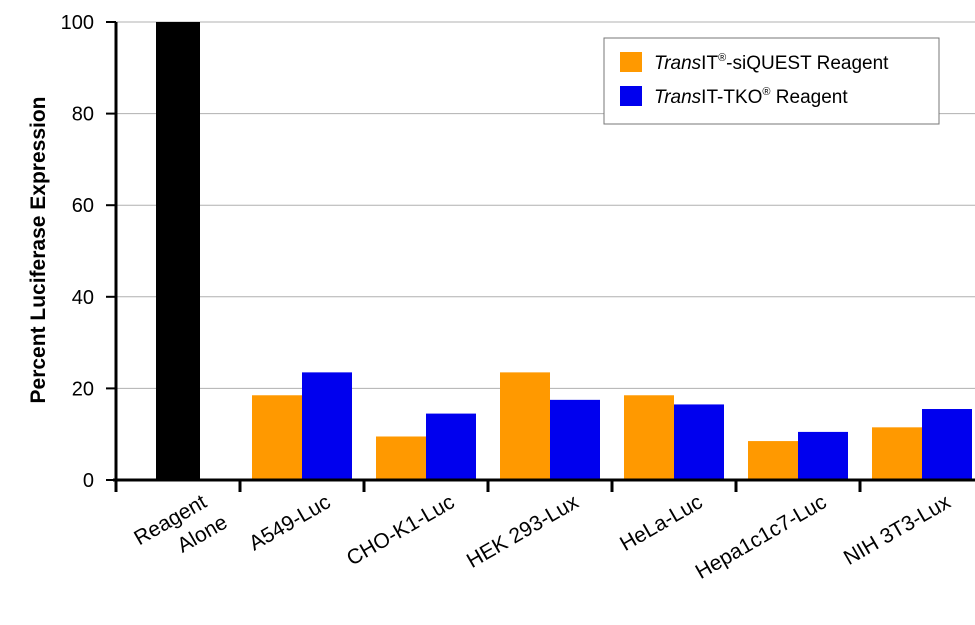 This screenshot has width=975, height=625. What do you see at coordinates (523, 531) in the screenshot?
I see `category-label-3: HEK 293-Lux` at bounding box center [523, 531].